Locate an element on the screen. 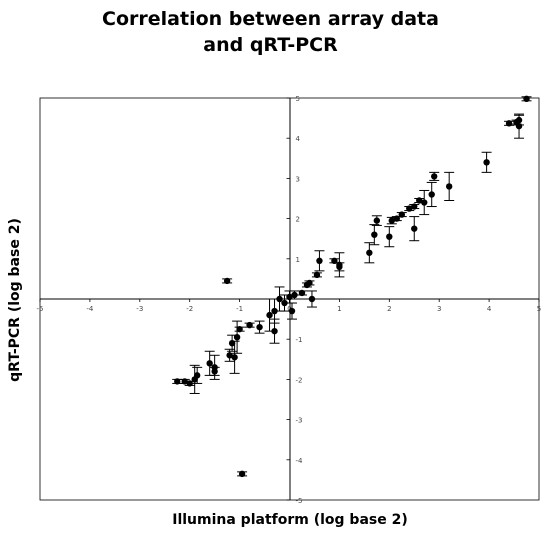 This screenshot has height=535, width=541. y-tick-label: -2 is located at coordinates (299, 380).